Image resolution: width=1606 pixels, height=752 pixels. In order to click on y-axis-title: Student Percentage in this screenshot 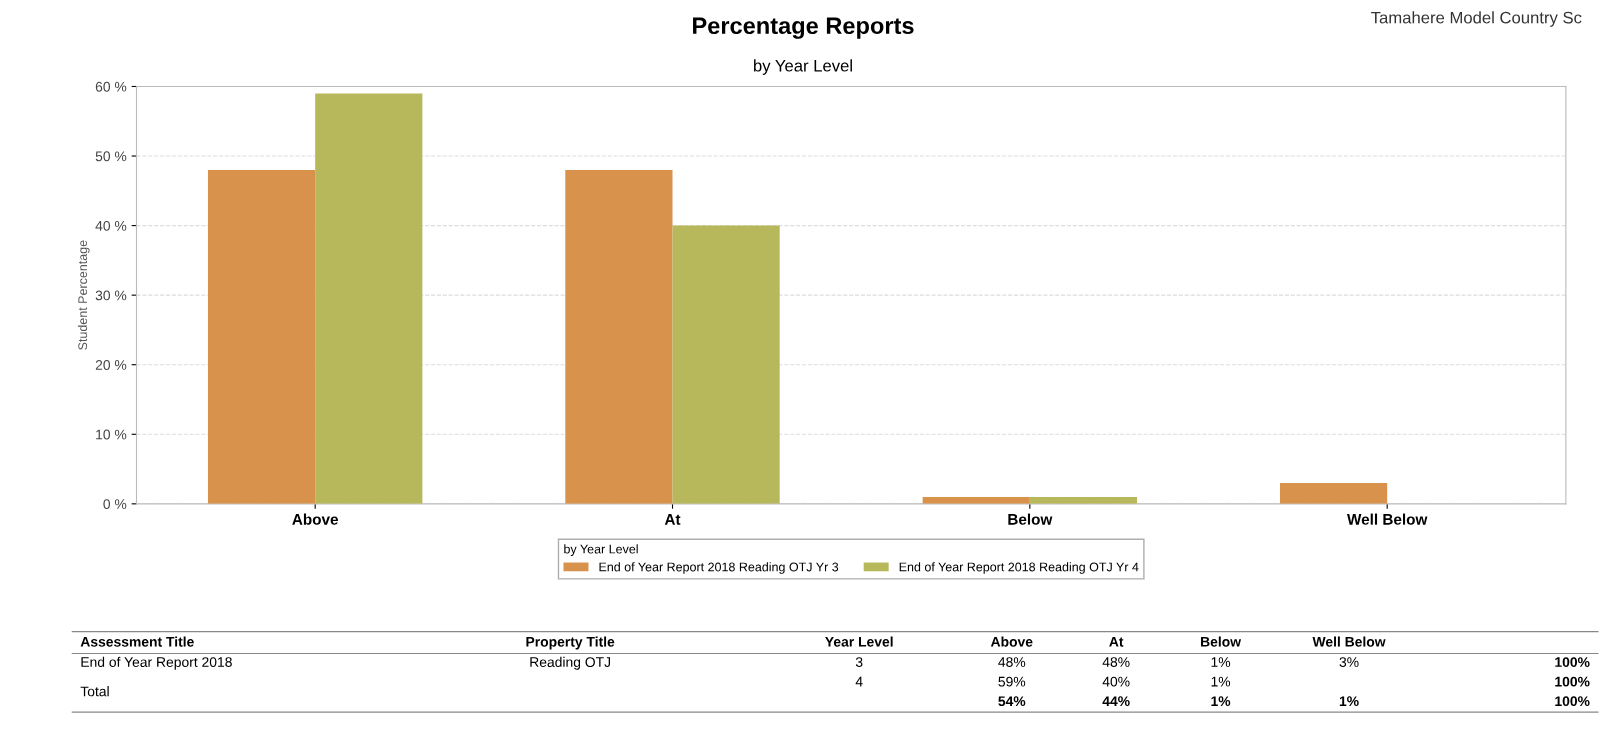, I will do `click(83, 295)`.